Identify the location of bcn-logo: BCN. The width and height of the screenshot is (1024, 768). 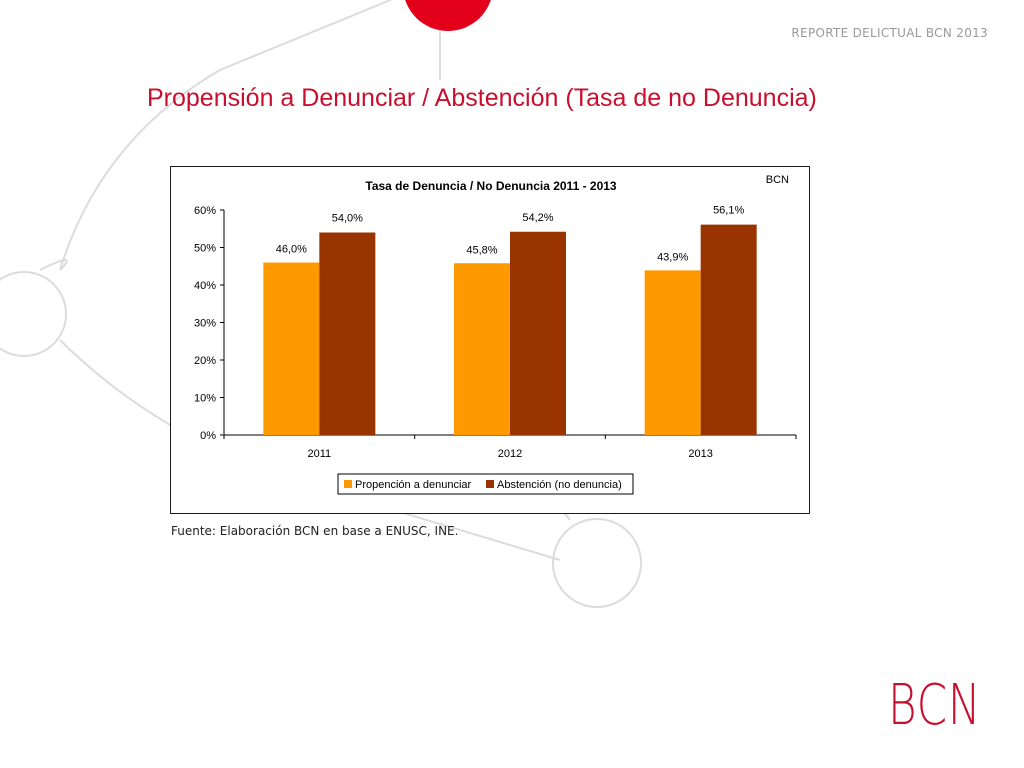
(935, 705).